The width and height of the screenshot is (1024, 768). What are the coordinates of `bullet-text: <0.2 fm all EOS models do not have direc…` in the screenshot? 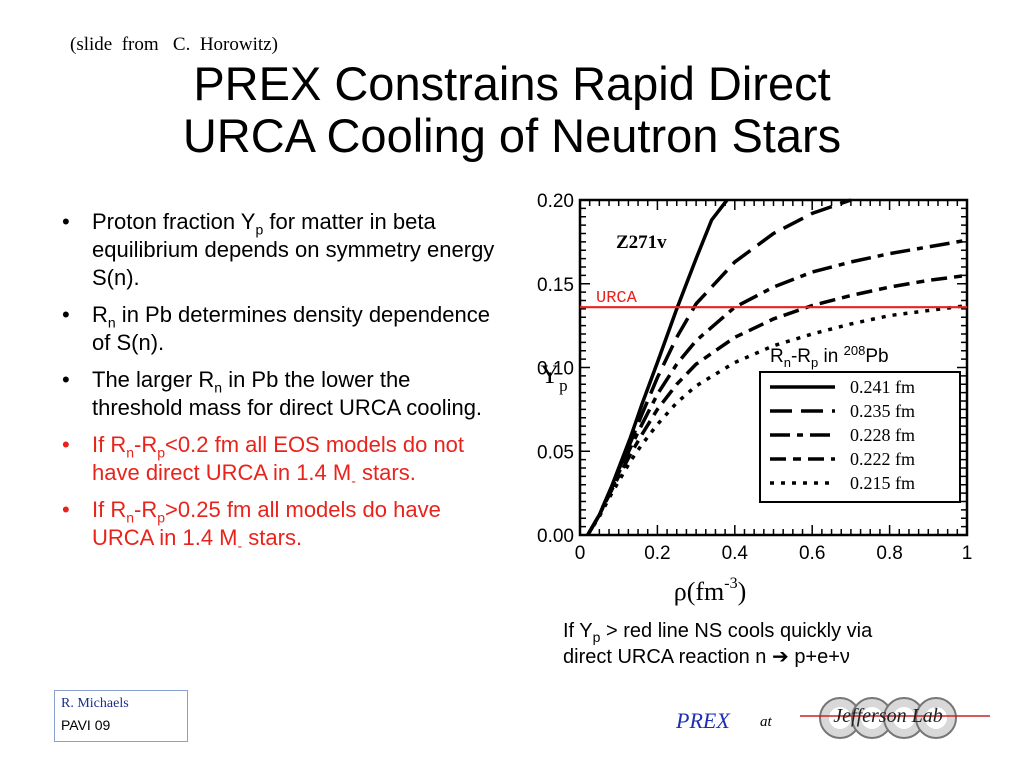 It's located at (278, 458).